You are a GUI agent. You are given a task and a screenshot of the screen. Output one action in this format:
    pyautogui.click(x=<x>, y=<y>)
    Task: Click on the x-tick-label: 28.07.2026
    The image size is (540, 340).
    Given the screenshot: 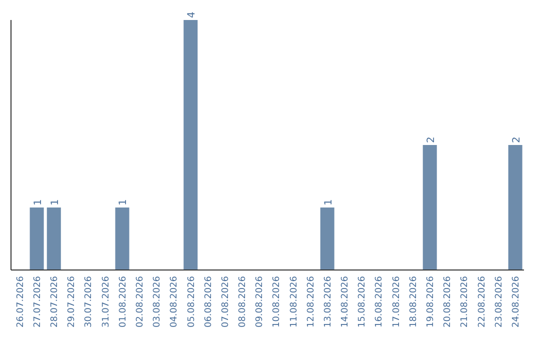 What is the action you would take?
    pyautogui.click(x=55, y=302)
    